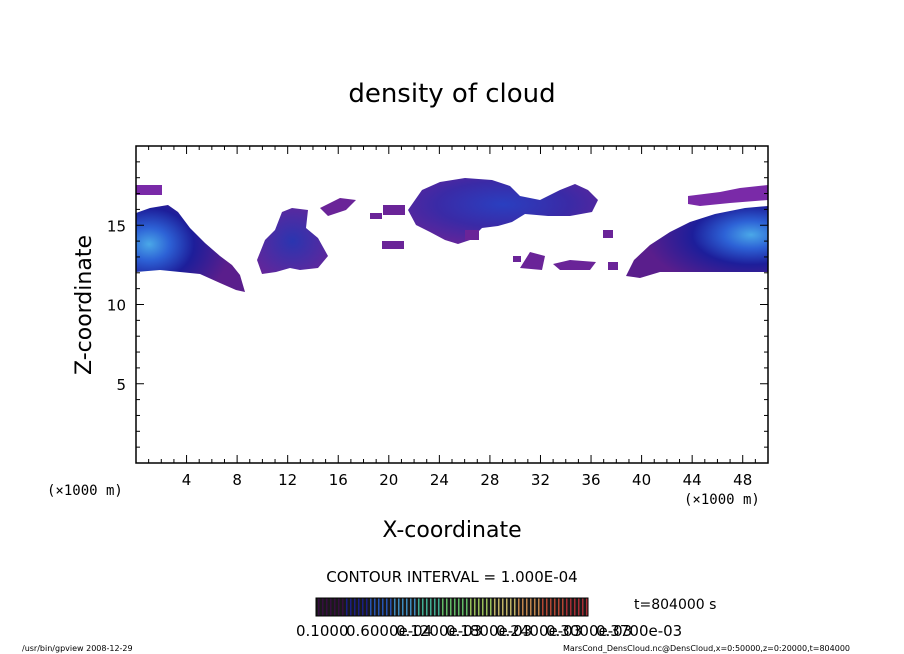 The width and height of the screenshot is (904, 654). I want to click on x-tick-label: 48, so click(742, 480).